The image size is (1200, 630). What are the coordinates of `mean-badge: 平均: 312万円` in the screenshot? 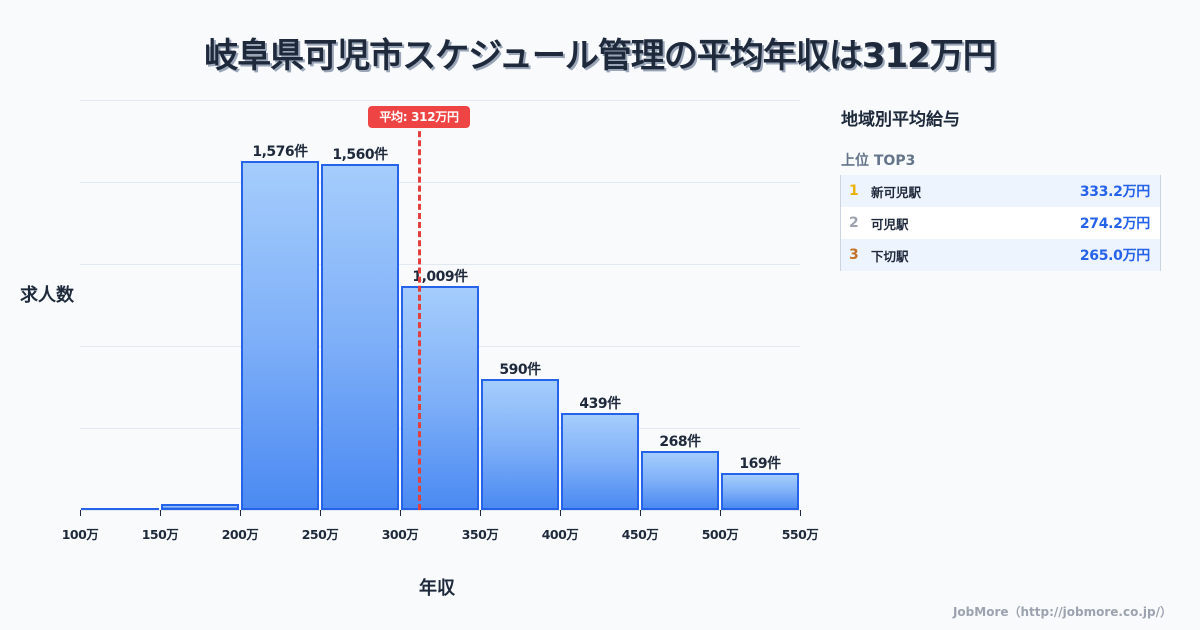 It's located at (419, 117).